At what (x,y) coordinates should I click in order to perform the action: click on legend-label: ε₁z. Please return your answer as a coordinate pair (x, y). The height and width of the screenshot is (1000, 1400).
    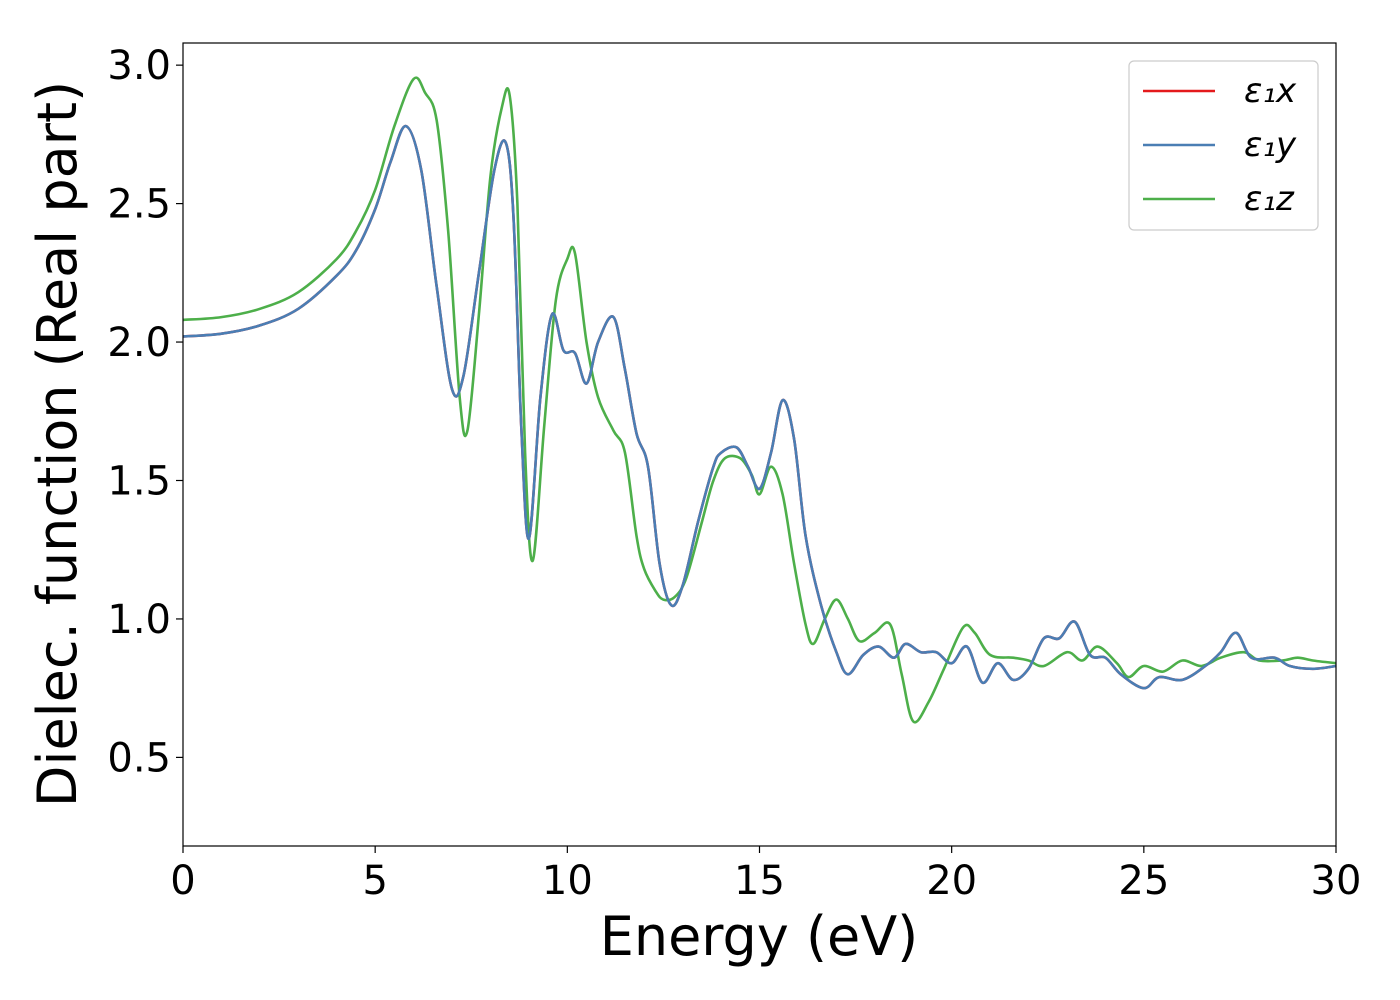
    Looking at the image, I should click on (1269, 199).